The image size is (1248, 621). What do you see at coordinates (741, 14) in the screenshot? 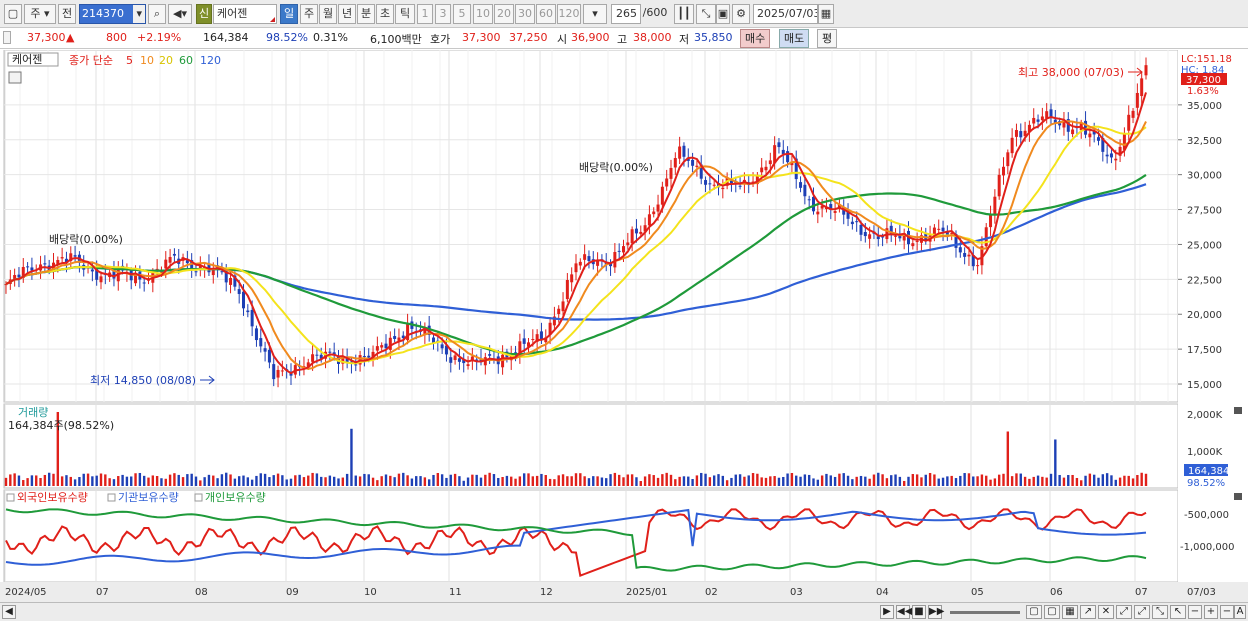
I see `gear-icon: ⚙` at bounding box center [741, 14].